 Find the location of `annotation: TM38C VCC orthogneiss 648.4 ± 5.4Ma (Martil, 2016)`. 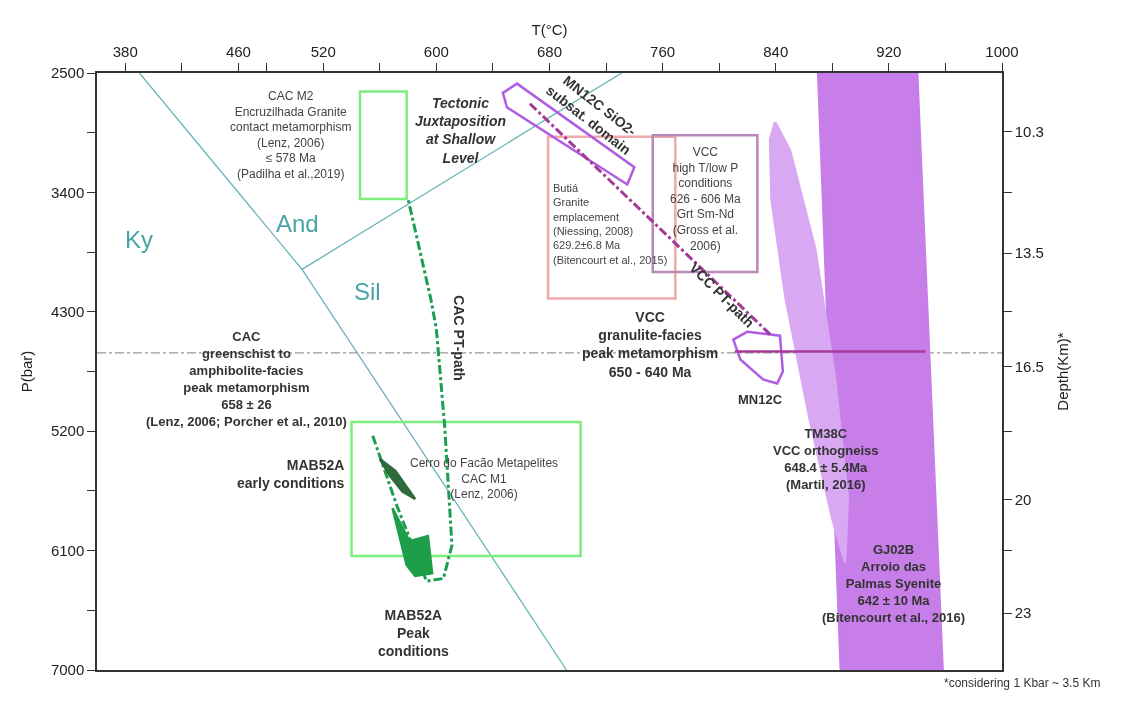

annotation: TM38C VCC orthogneiss 648.4 ± 5.4Ma (Martil, 2016) is located at coordinates (826, 459).